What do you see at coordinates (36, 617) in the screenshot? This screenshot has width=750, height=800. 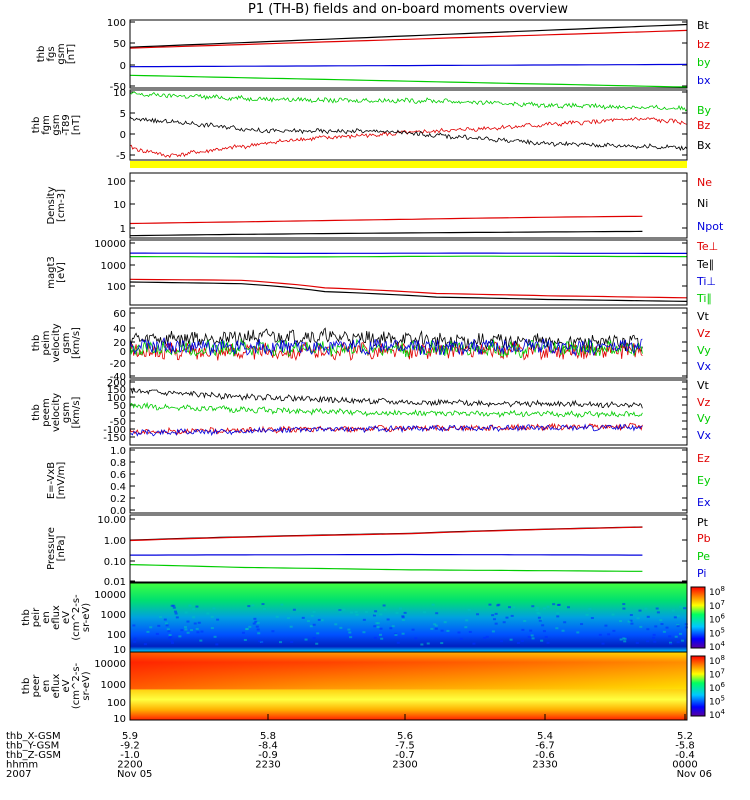 I see `ylabel-line: peir` at bounding box center [36, 617].